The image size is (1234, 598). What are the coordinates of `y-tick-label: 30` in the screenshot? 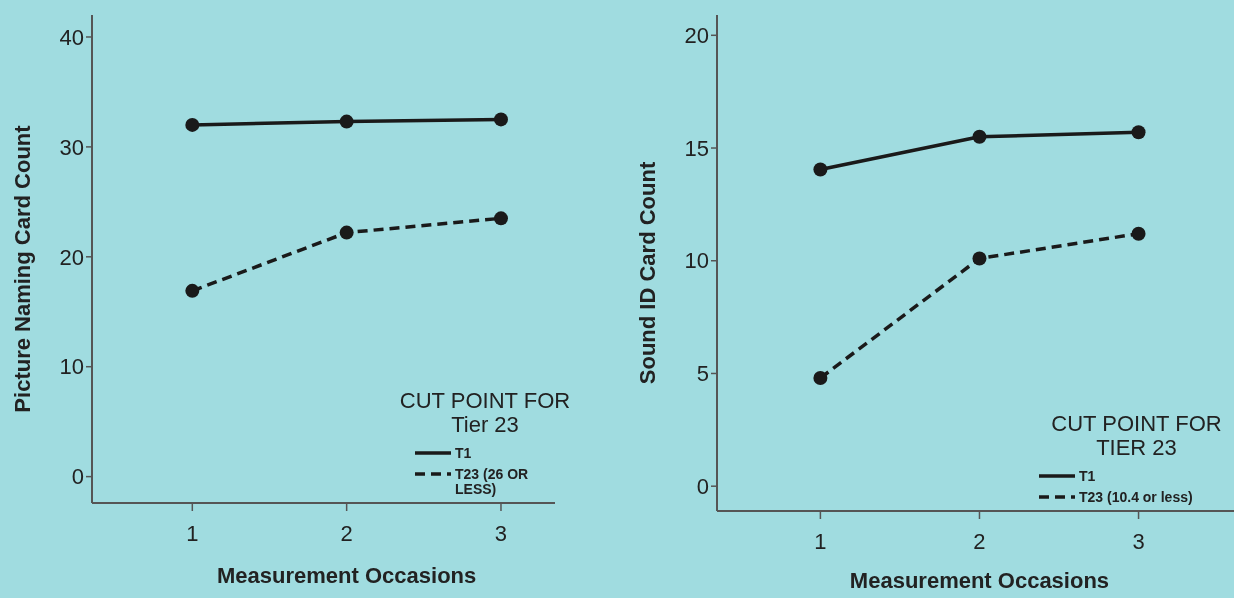 It's located at (71, 147).